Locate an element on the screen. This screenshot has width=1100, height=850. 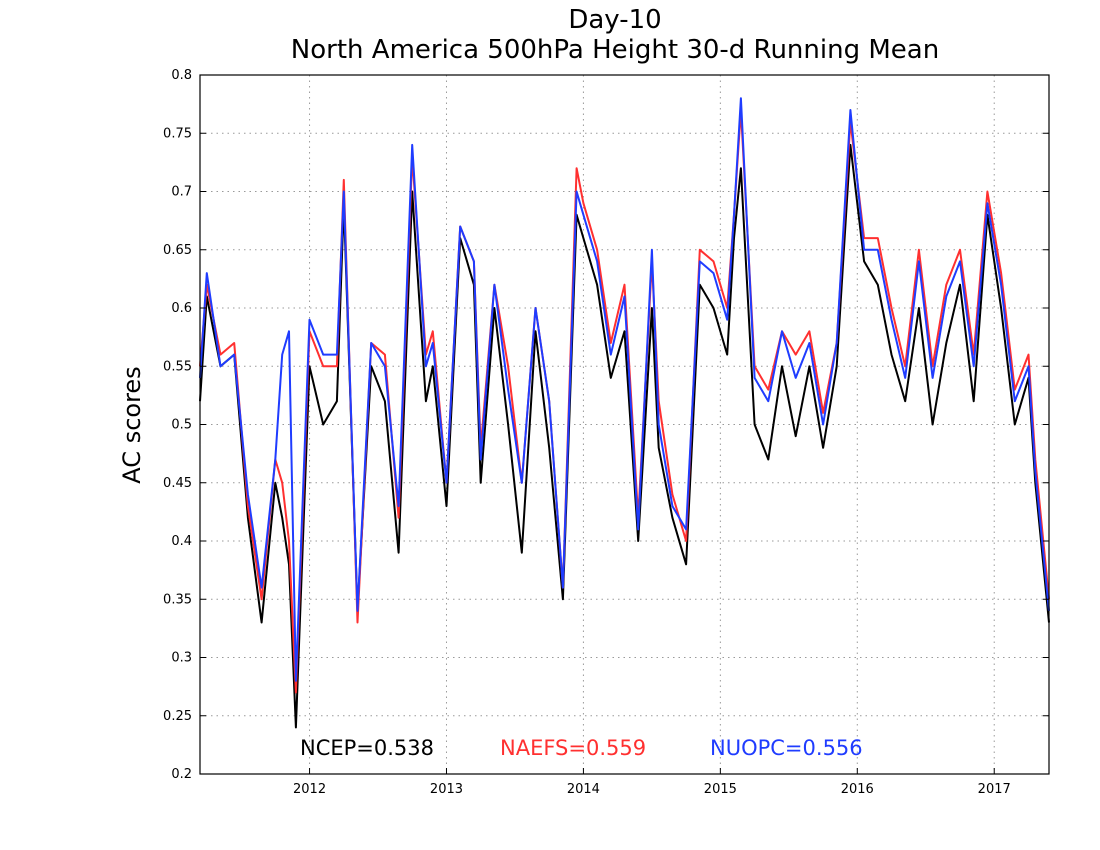
y-tick-label: 0.65 is located at coordinates (177, 250).